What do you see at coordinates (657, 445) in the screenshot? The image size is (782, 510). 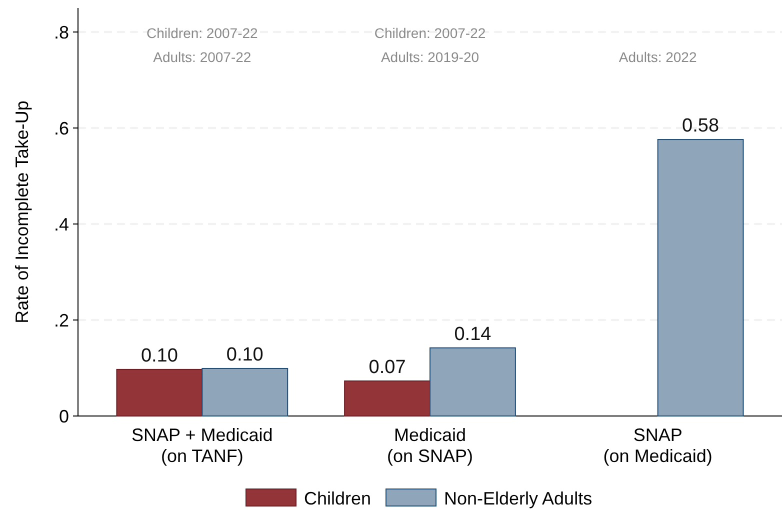 I see `x-tick-label: SNAP (on Medicaid)` at bounding box center [657, 445].